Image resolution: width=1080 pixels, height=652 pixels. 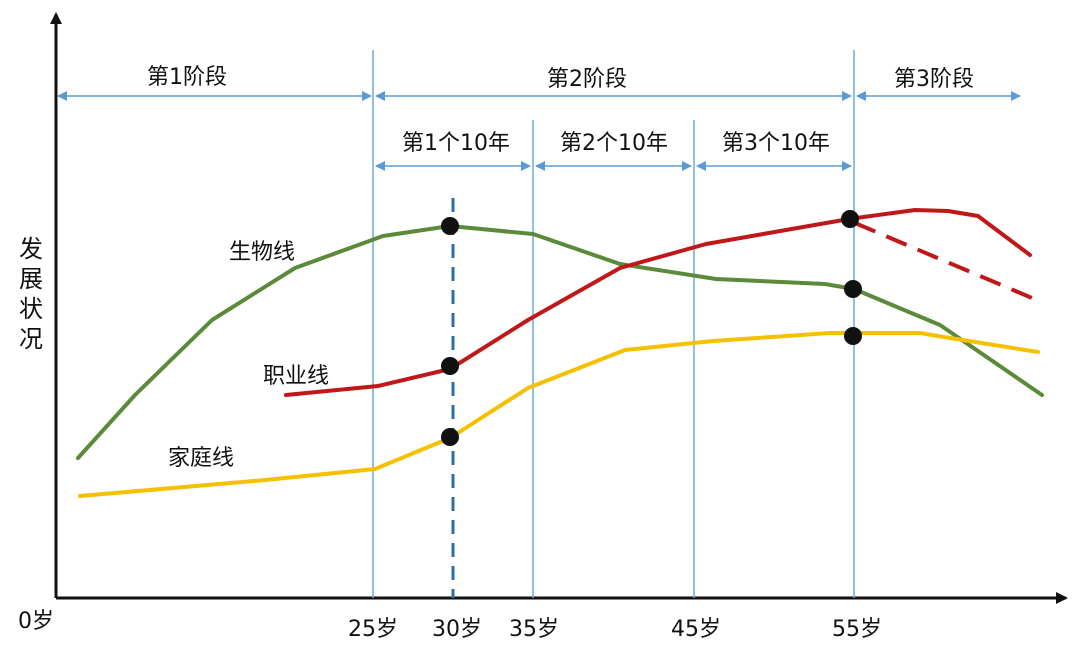 I want to click on stage-3-label: 第3阶段, so click(x=934, y=79).